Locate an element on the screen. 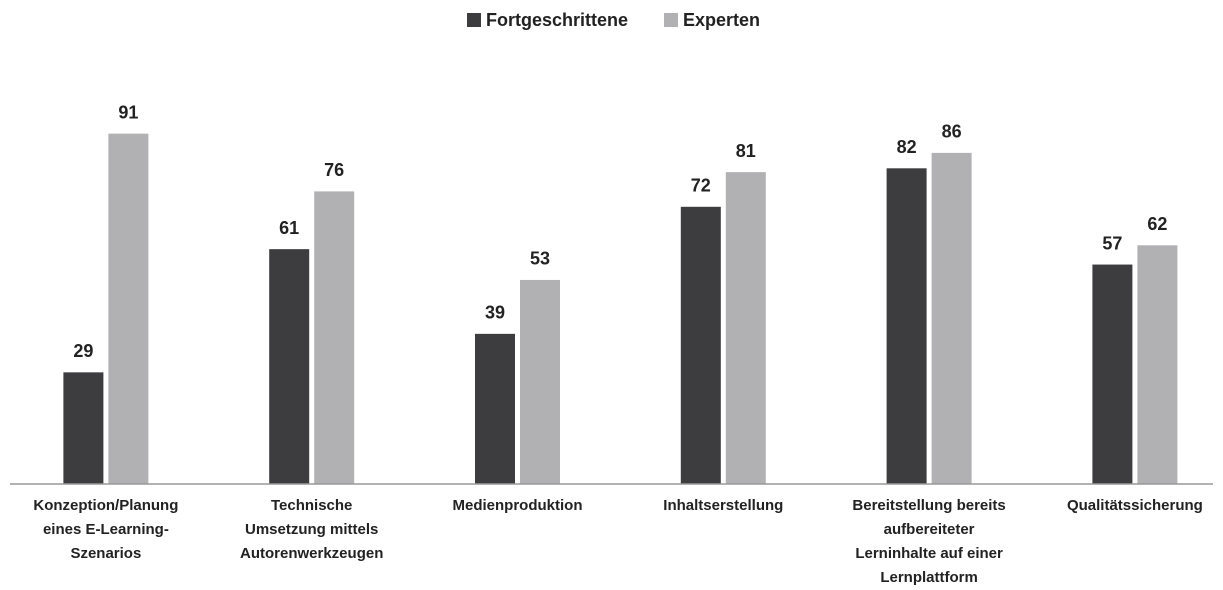 The image size is (1223, 590). x-tick-label: Medienproduktion is located at coordinates (517, 505).